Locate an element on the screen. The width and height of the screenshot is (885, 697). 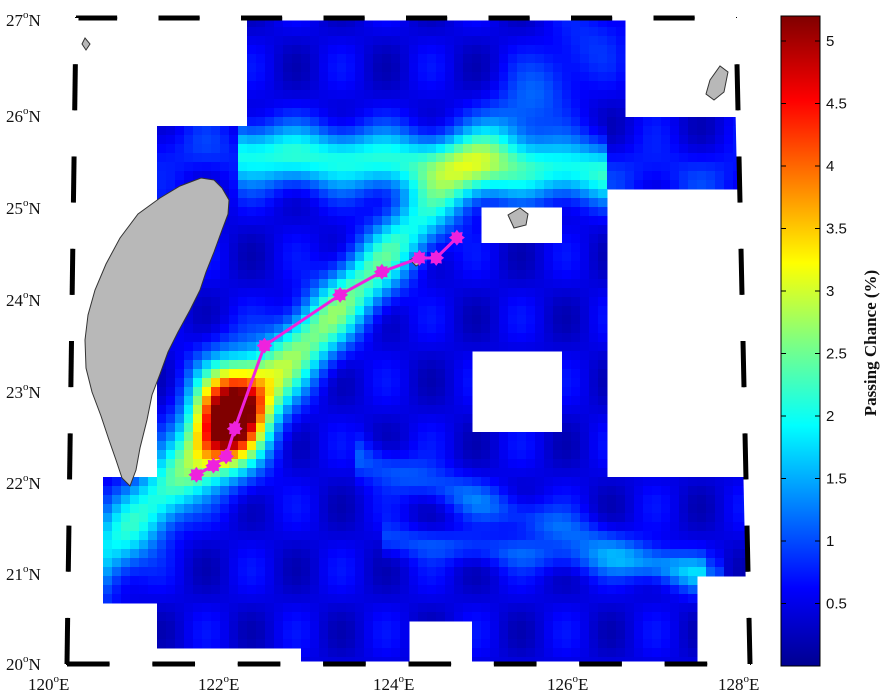
frame-tick-segment is located at coordinates (746, 502).